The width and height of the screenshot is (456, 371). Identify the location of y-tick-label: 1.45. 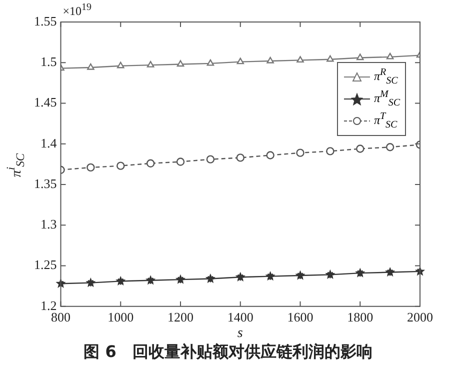
(45, 102).